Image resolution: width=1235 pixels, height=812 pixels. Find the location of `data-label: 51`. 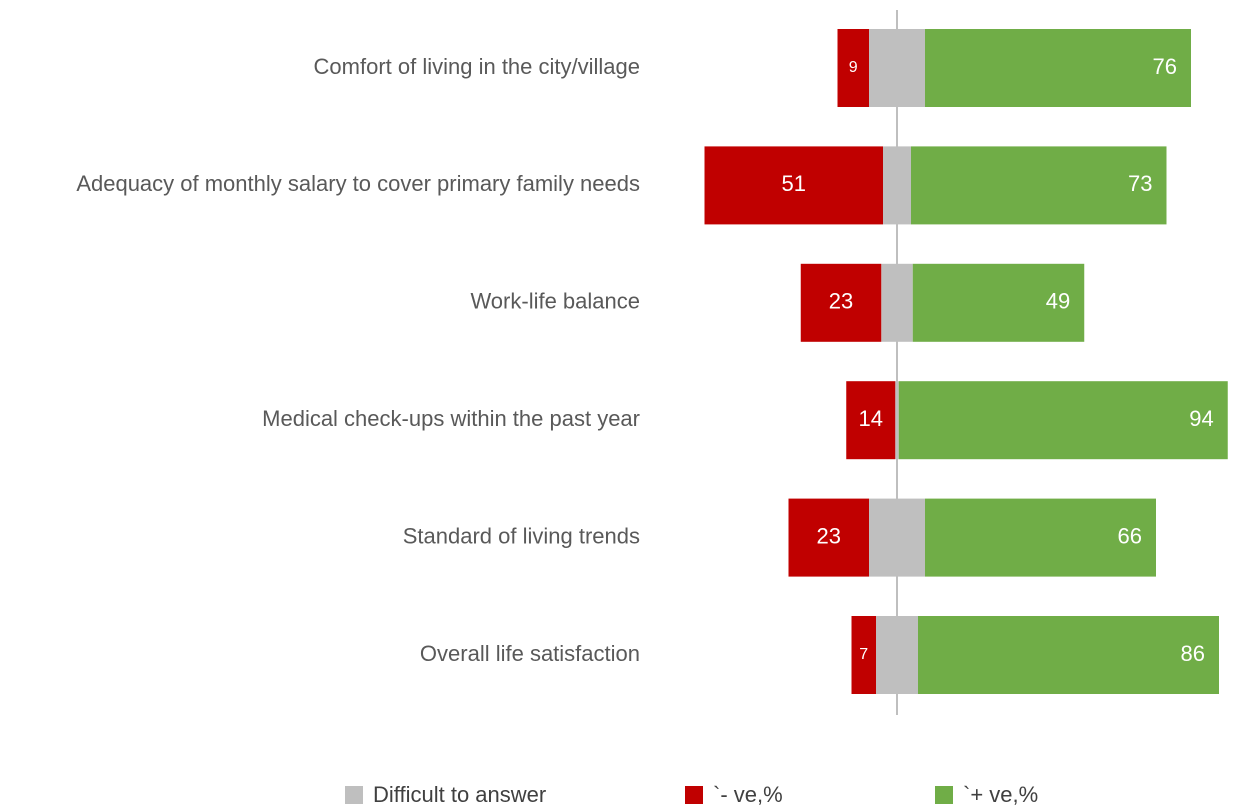

data-label: 51 is located at coordinates (794, 183).